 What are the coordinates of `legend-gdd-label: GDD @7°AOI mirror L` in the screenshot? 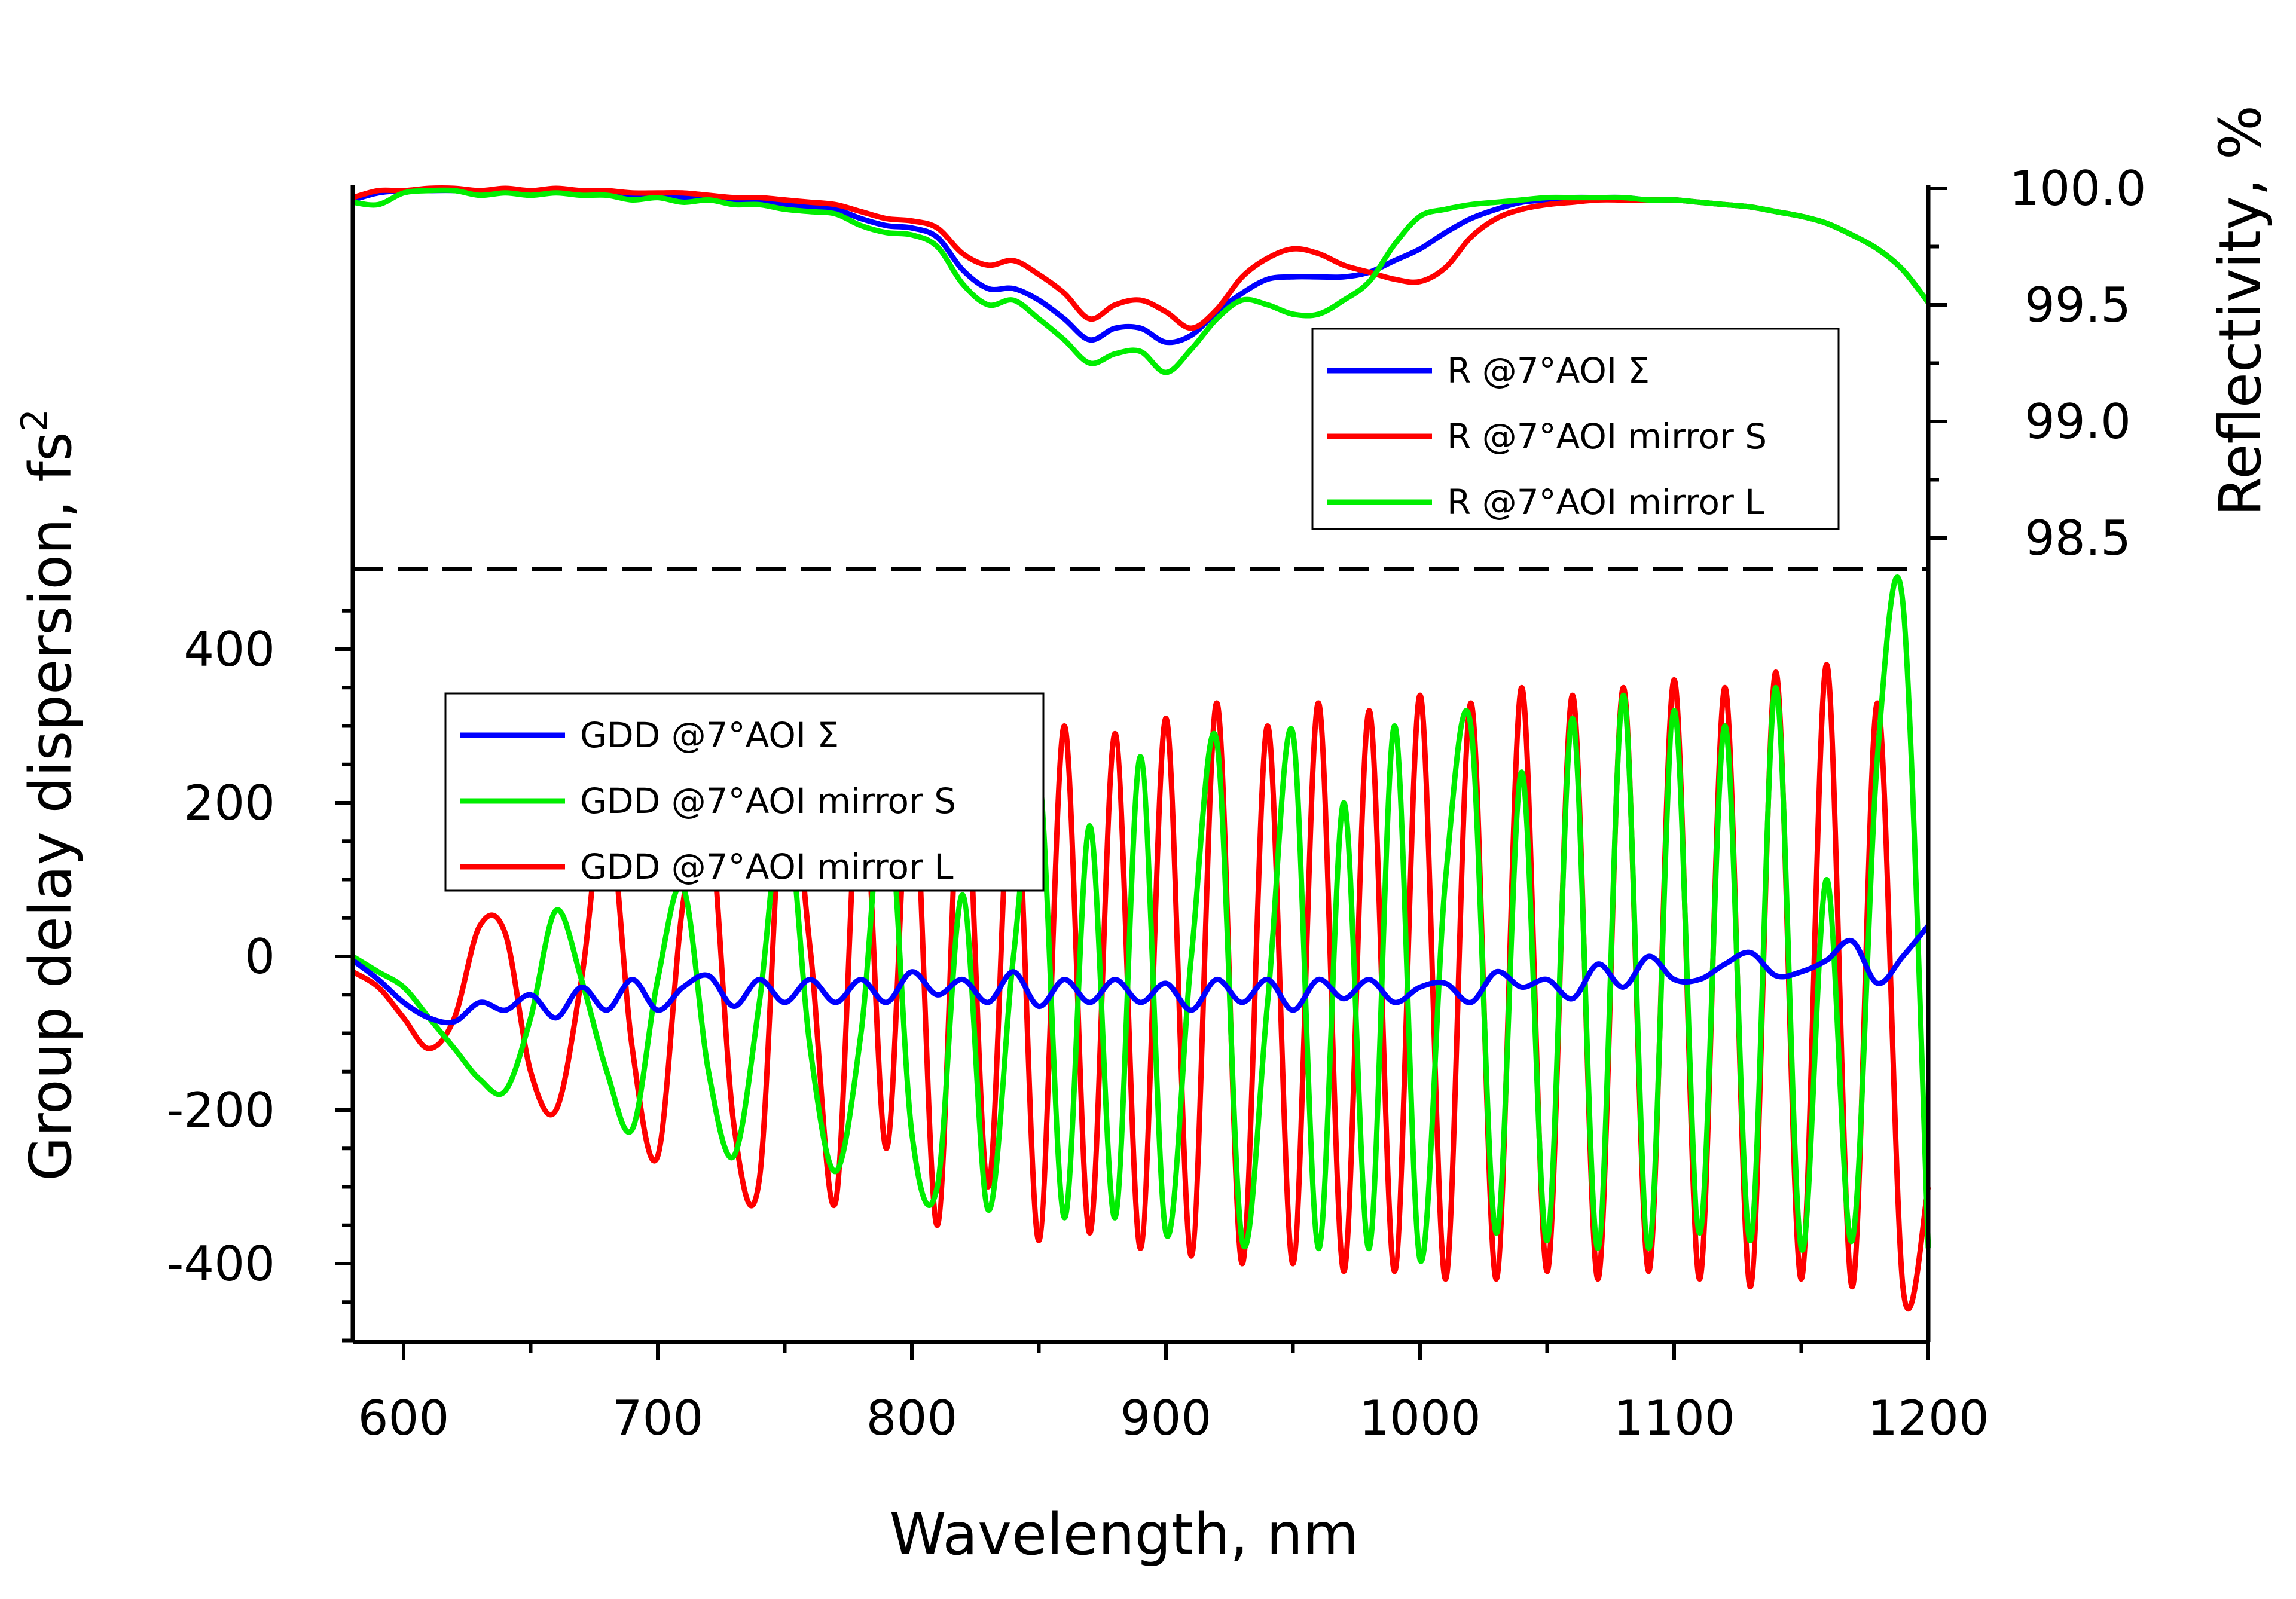 It's located at (767, 866).